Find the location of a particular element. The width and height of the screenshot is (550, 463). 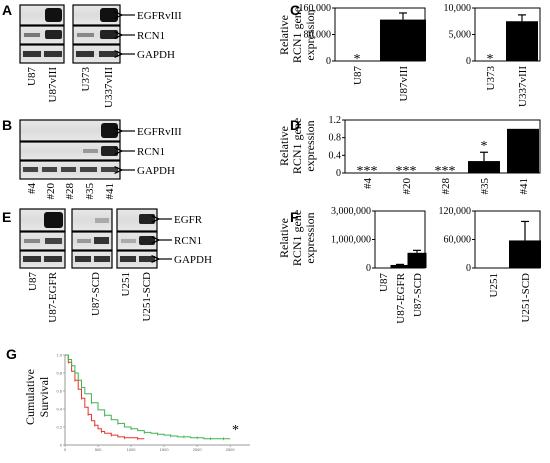

category-label: U337vIII is located at coordinates (523, 86).